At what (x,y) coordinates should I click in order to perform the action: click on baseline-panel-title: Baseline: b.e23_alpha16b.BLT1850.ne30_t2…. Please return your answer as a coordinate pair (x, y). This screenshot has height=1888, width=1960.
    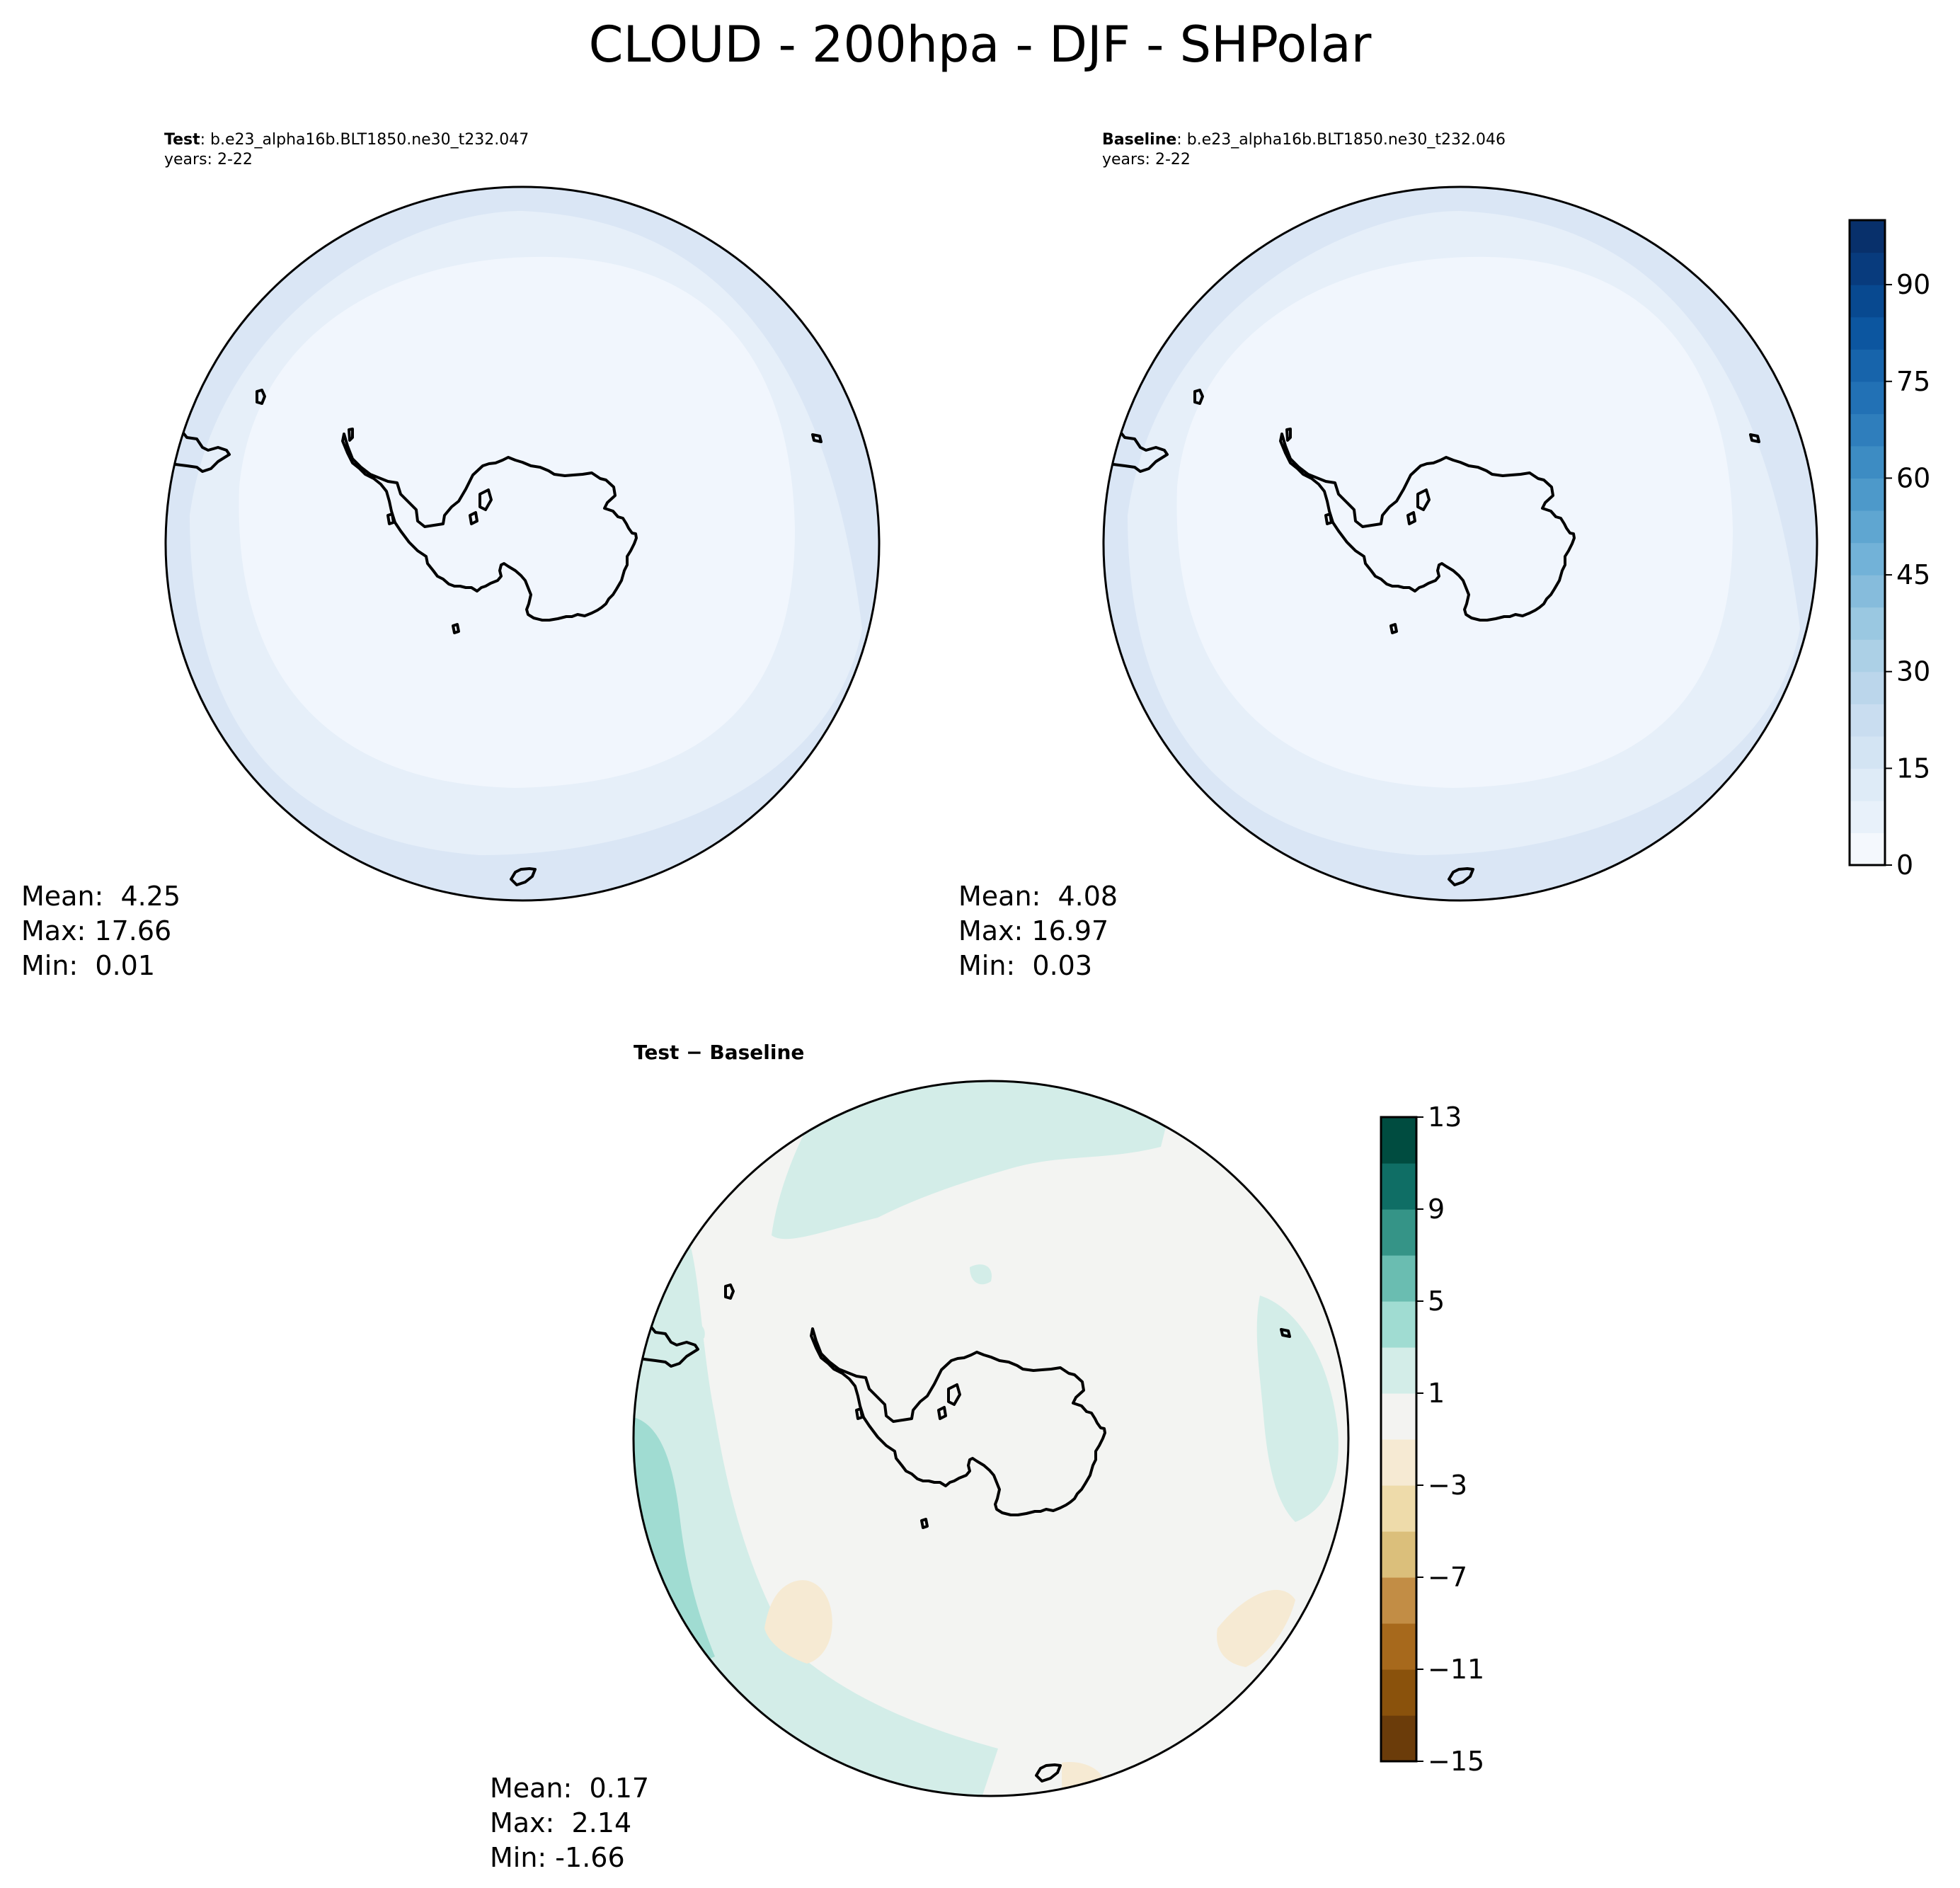
    Looking at the image, I should click on (1304, 150).